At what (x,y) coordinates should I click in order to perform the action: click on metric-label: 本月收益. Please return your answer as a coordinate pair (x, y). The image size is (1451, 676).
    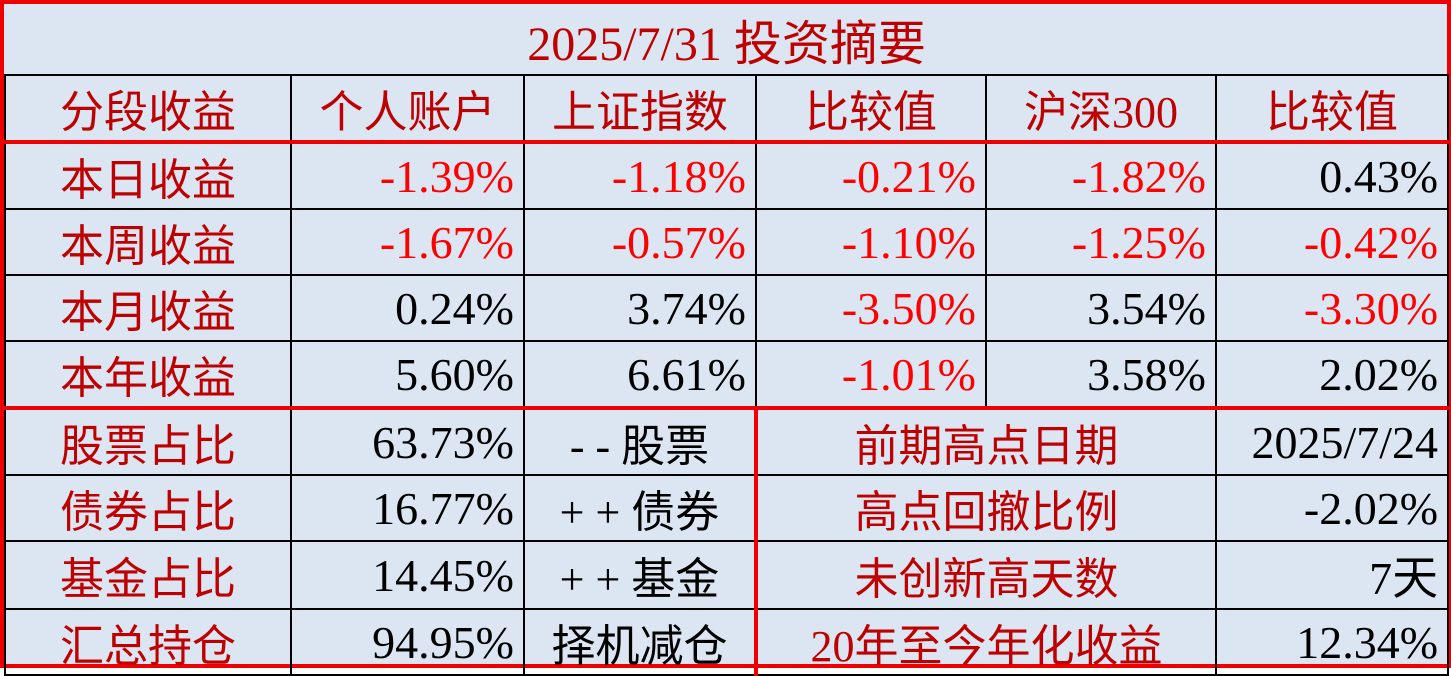
    Looking at the image, I should click on (148, 308).